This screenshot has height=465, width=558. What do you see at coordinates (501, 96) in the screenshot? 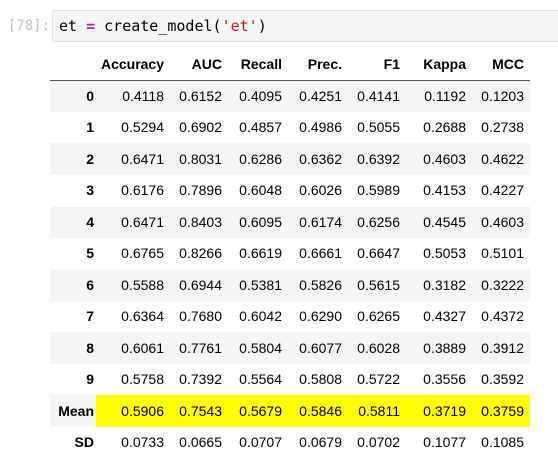
I see `cell-mcc: 0.1203` at bounding box center [501, 96].